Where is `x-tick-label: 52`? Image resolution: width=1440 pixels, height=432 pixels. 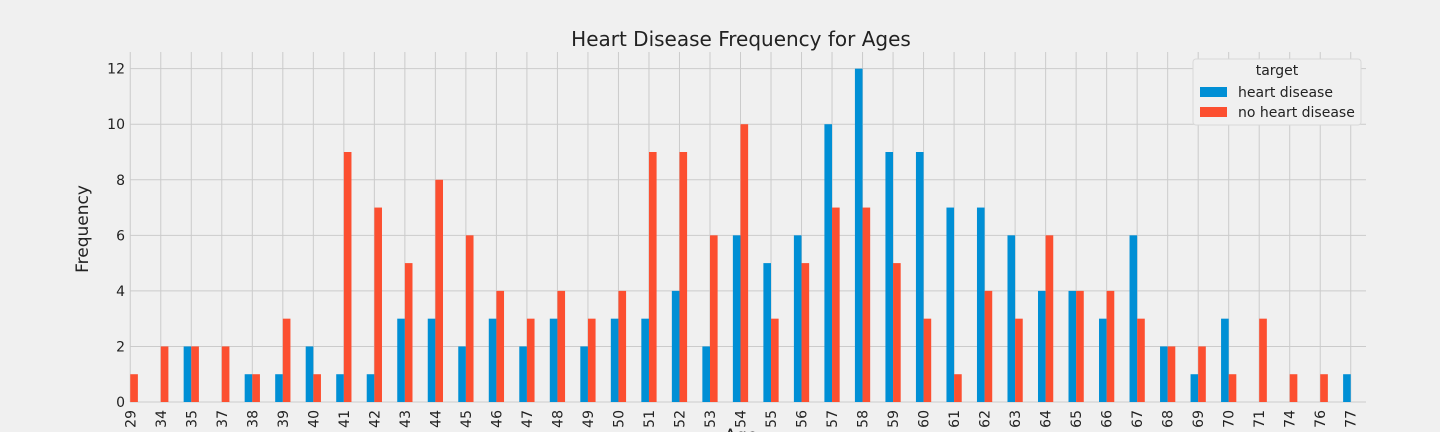
x-tick-label: 52 is located at coordinates (680, 419).